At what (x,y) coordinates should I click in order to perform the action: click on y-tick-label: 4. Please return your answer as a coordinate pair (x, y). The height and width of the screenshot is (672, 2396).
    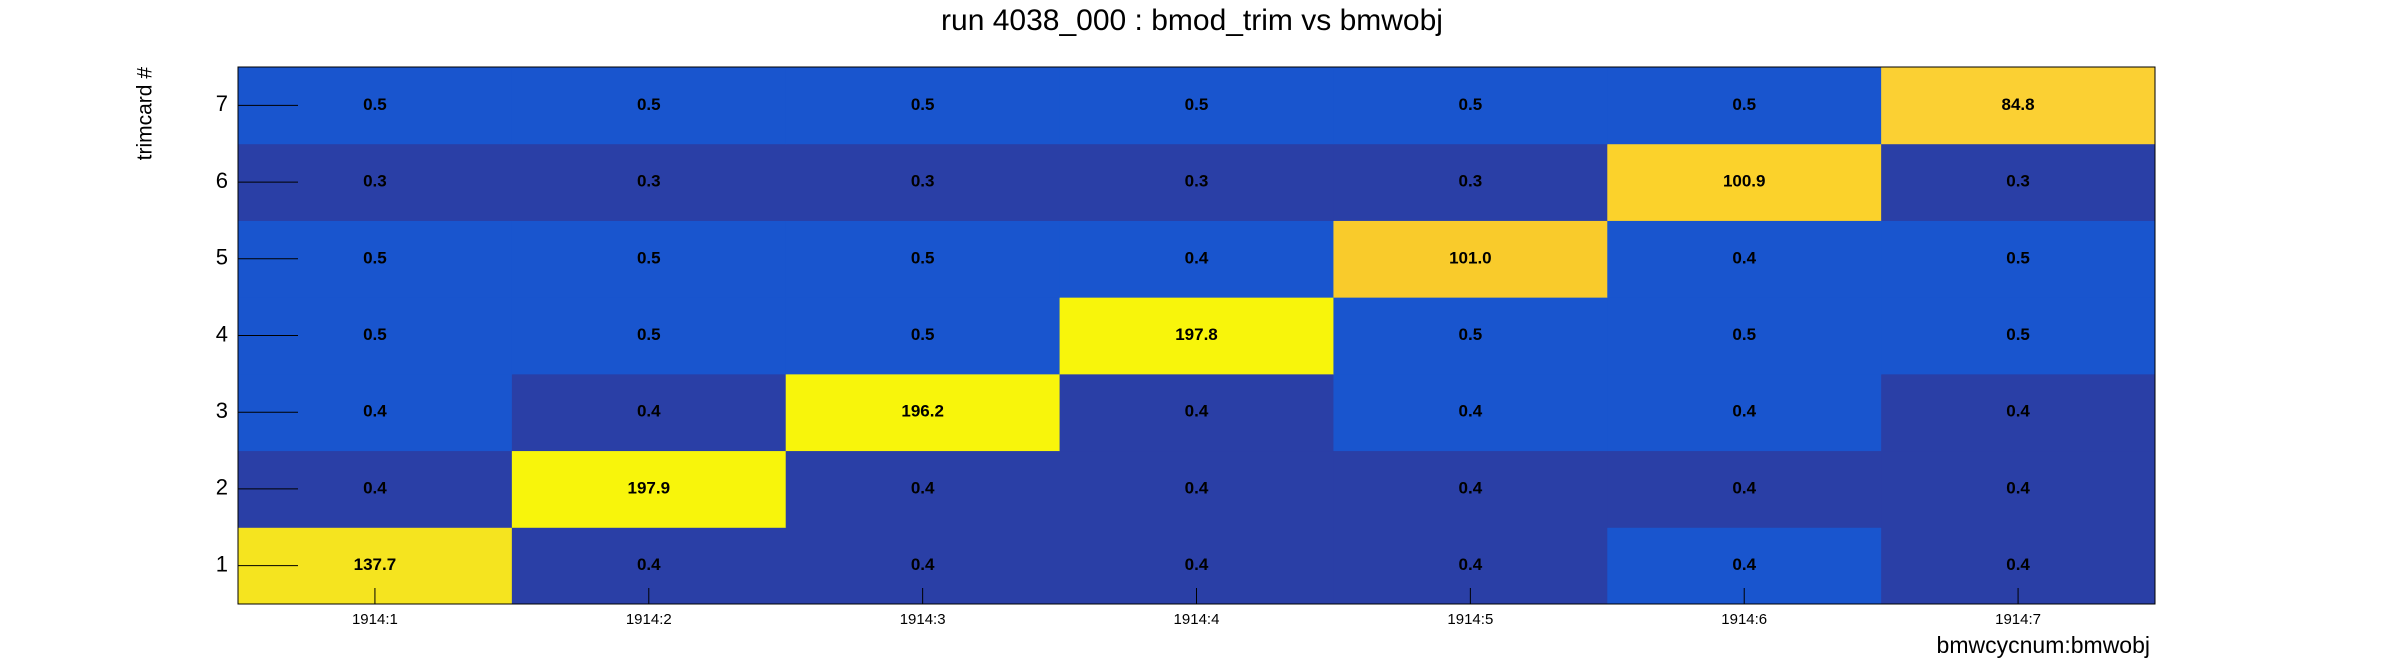
    Looking at the image, I should click on (222, 333).